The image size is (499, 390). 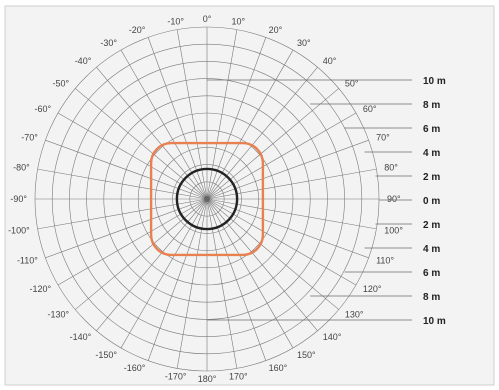 What do you see at coordinates (18, 199) in the screenshot?
I see `angle-label: -90°` at bounding box center [18, 199].